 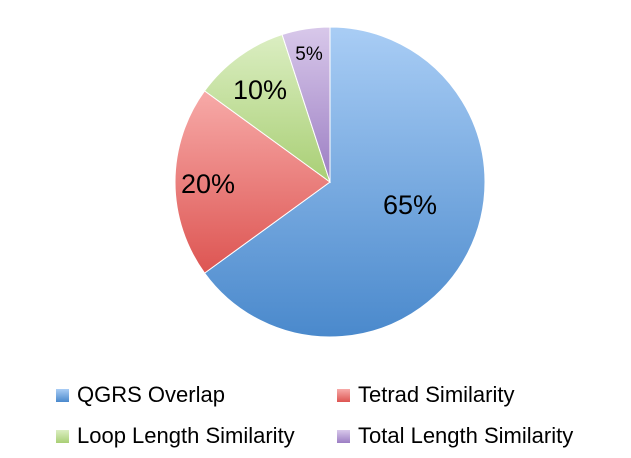 What do you see at coordinates (62, 395) in the screenshot?
I see `legend-swatch-qgrs-overlap` at bounding box center [62, 395].